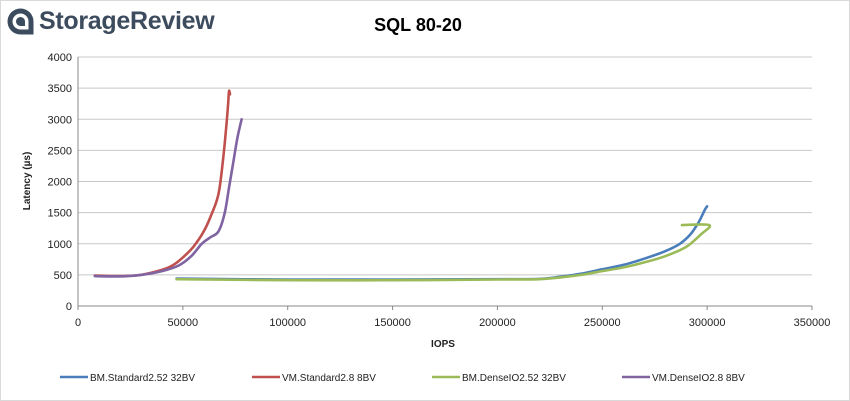 Image resolution: width=850 pixels, height=401 pixels. I want to click on y-tick-label: 3000, so click(60, 120).